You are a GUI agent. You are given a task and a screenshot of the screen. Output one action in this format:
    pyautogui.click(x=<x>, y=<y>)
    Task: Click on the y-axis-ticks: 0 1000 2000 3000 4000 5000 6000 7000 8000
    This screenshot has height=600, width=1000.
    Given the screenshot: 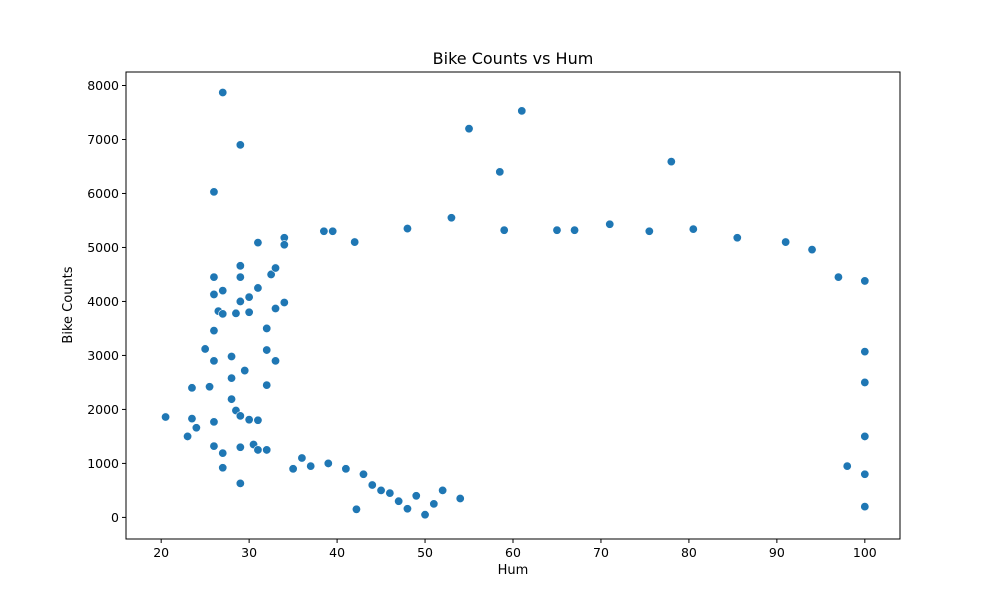 What is the action you would take?
    pyautogui.click(x=106, y=301)
    